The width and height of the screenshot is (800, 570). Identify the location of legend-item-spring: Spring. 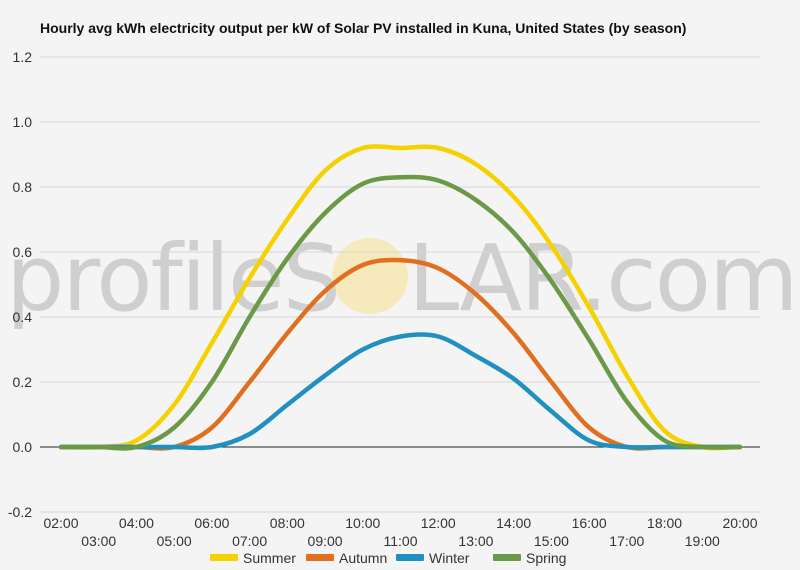
(529, 558).